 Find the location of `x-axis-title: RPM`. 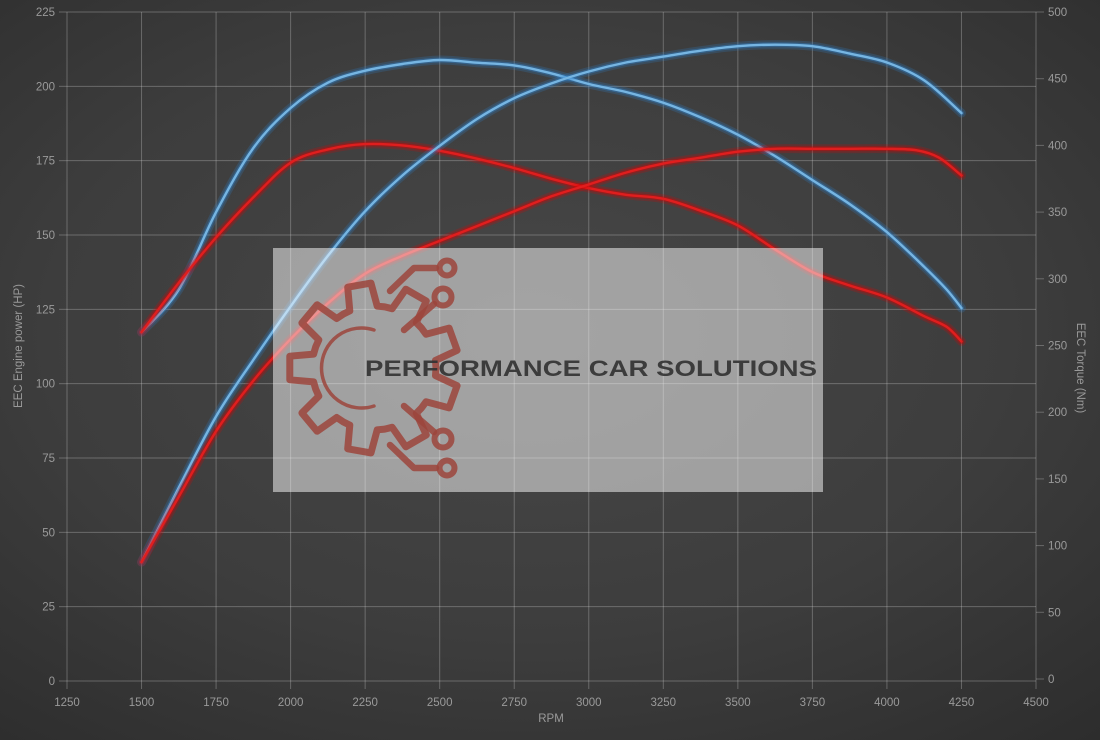

x-axis-title: RPM is located at coordinates (551, 719).